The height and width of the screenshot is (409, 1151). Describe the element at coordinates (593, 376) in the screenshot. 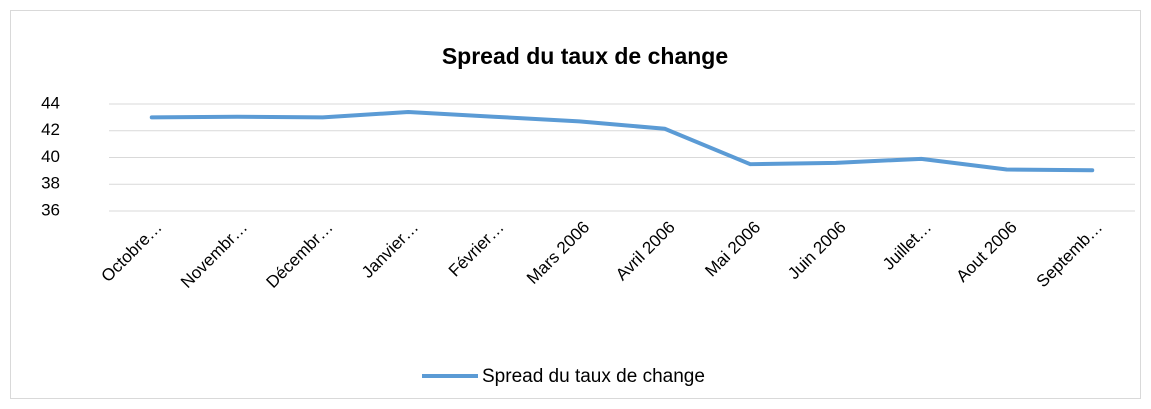

I see `legend-label: Spread du taux de change` at that location.